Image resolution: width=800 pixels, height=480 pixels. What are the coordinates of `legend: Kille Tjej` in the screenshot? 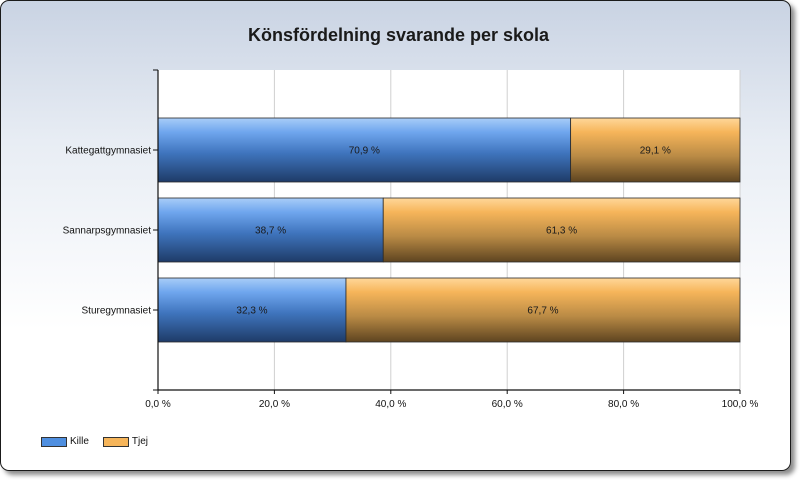 It's located at (101, 441).